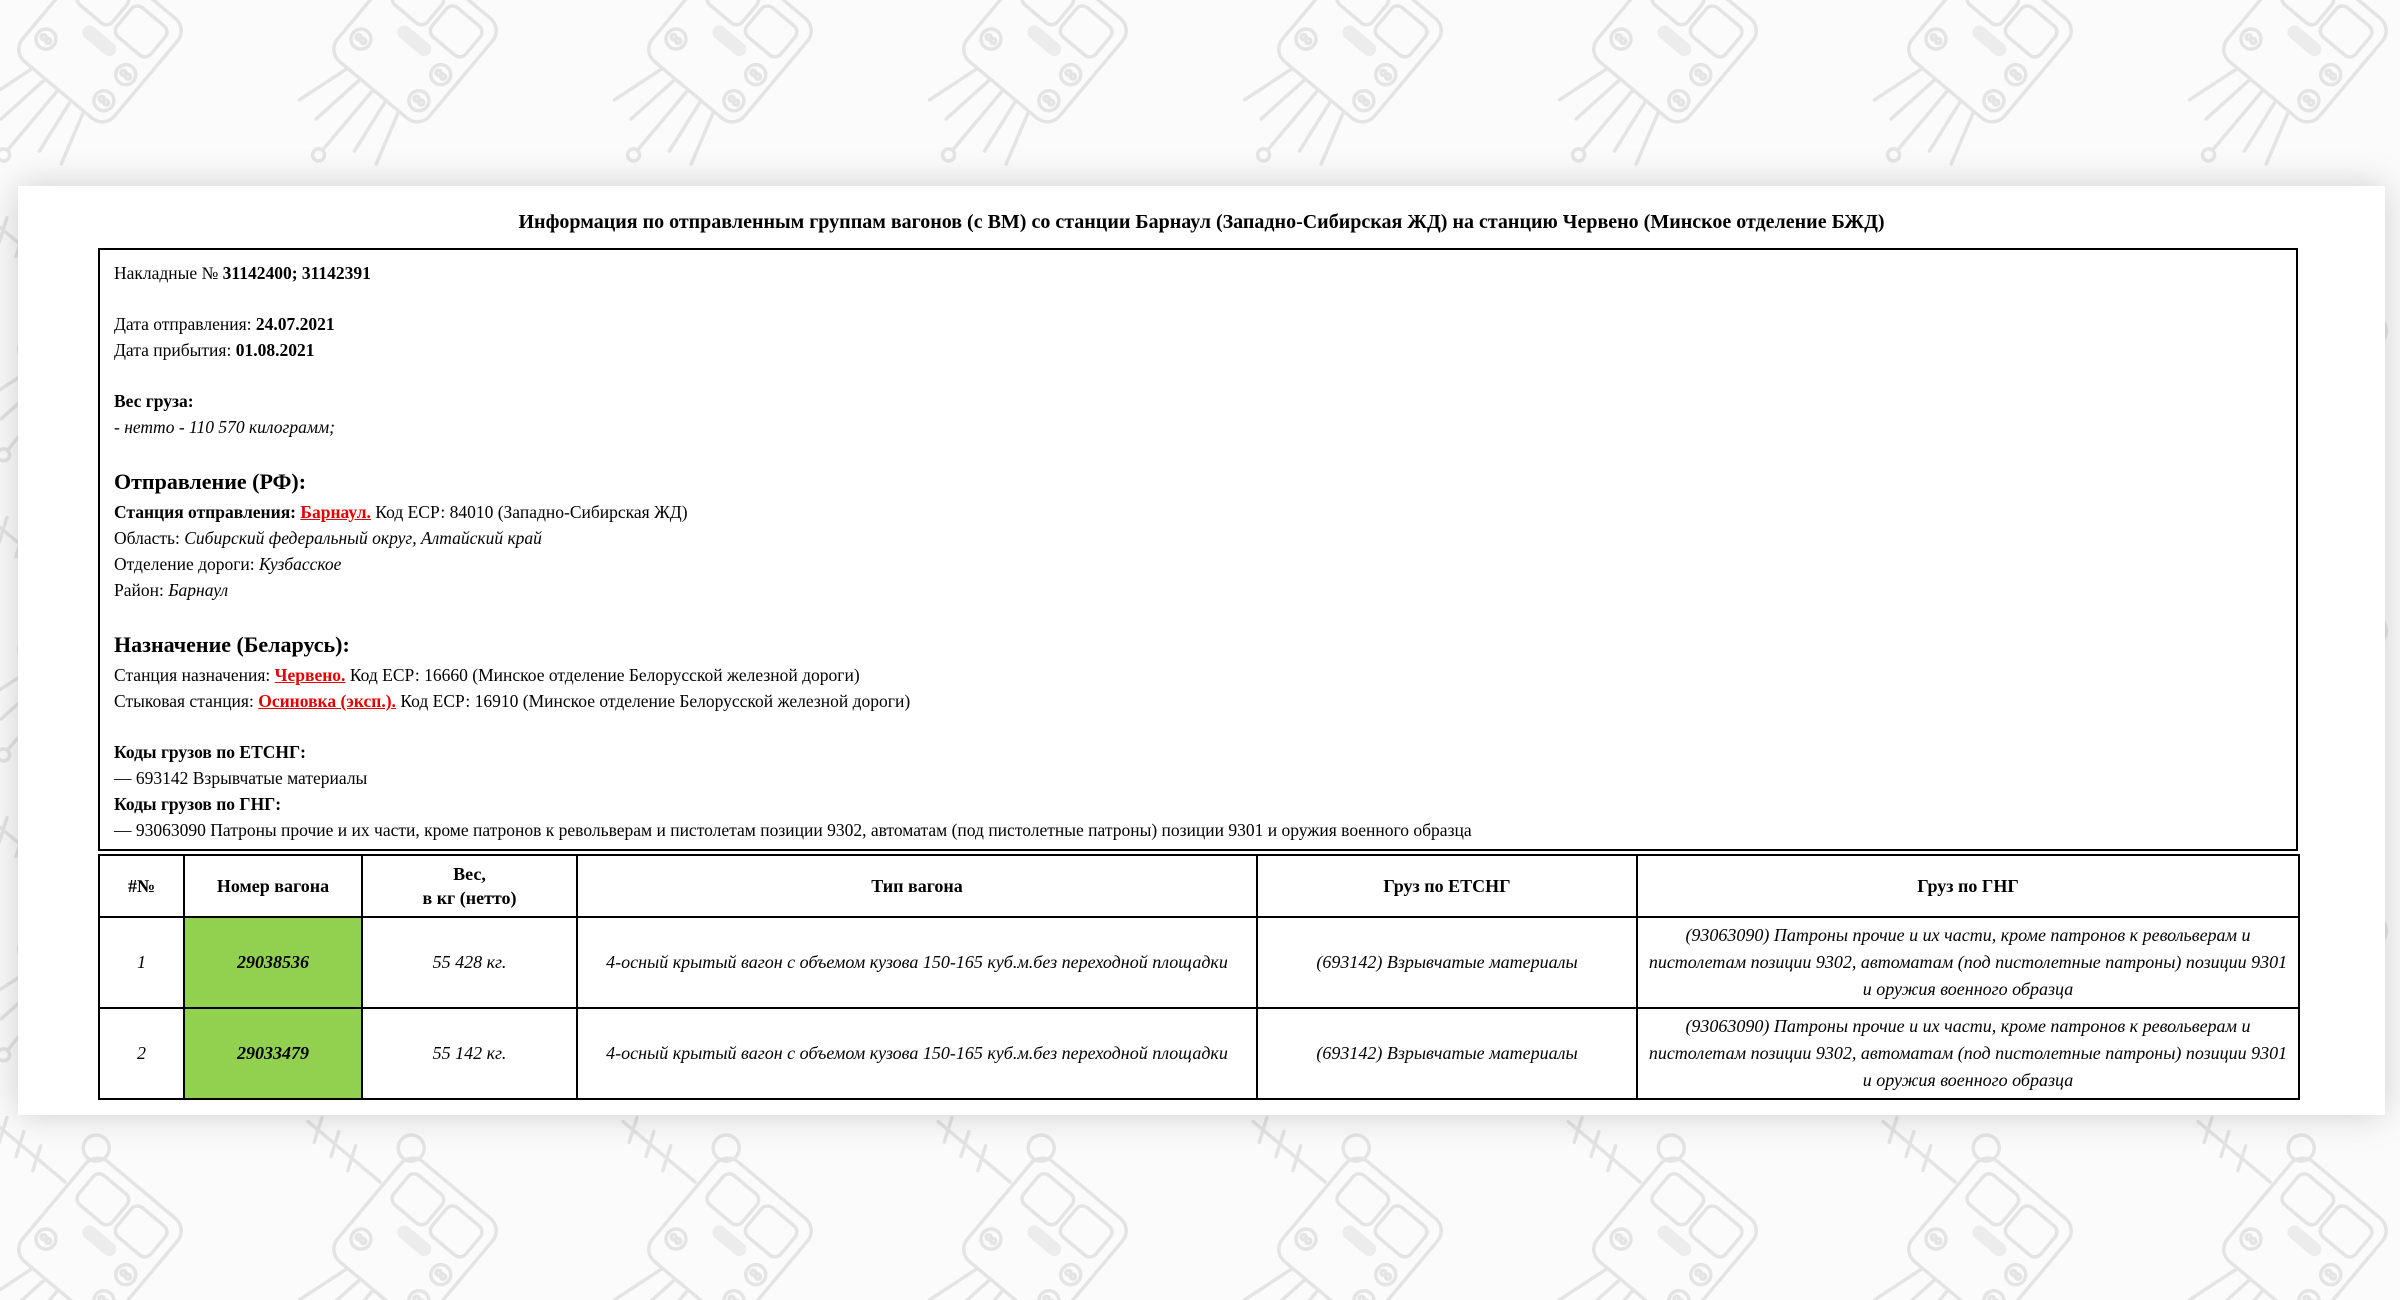 Image resolution: width=2400 pixels, height=1300 pixels. Describe the element at coordinates (149, 538) in the screenshot. I see `origin-region-label: Область:` at that location.